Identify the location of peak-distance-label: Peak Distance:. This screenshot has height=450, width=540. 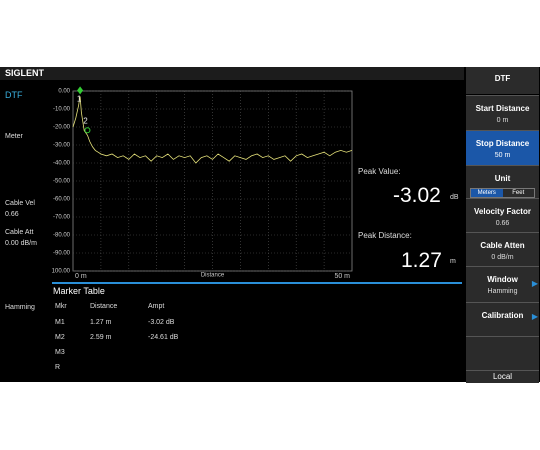
(385, 235).